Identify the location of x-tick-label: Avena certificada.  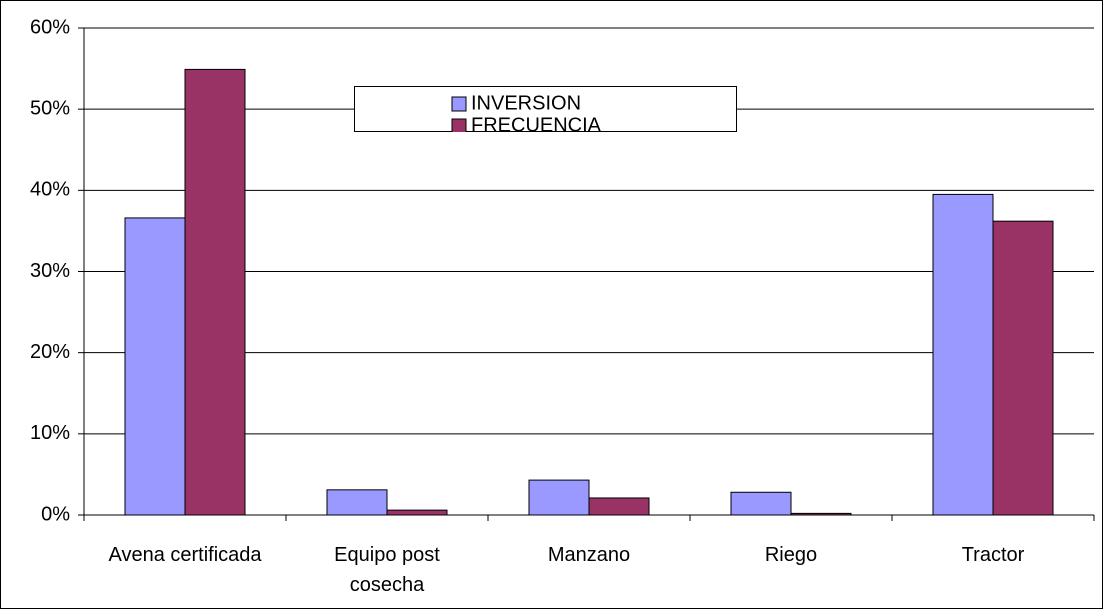
(185, 555).